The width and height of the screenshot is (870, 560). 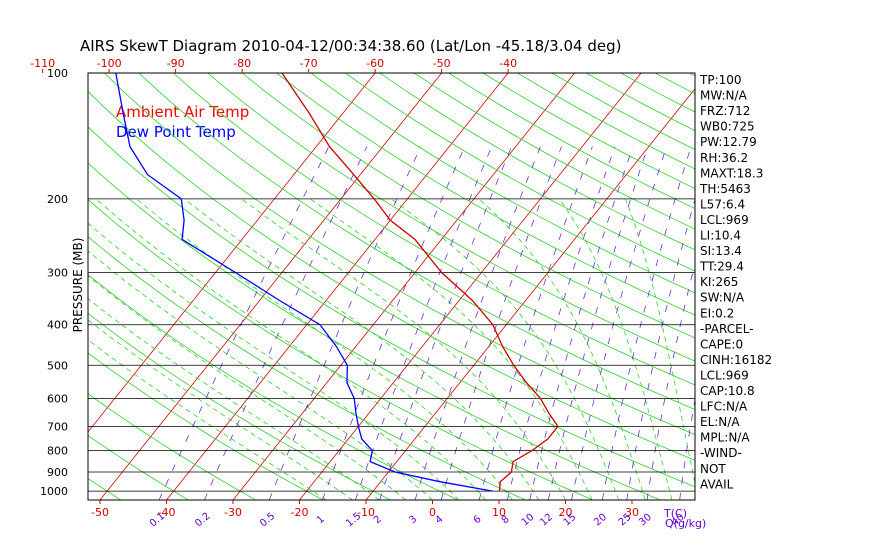 I want to click on index-label: MAXT:18.3, so click(x=731, y=173).